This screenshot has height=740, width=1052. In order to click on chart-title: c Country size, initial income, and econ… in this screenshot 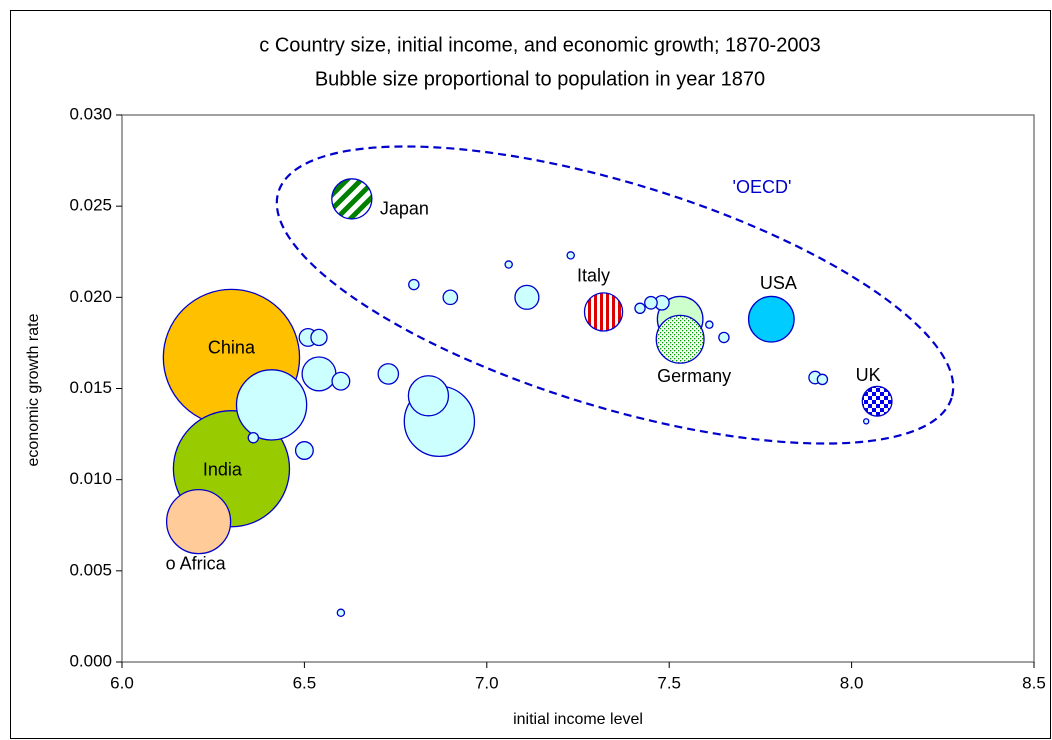, I will do `click(539, 45)`.